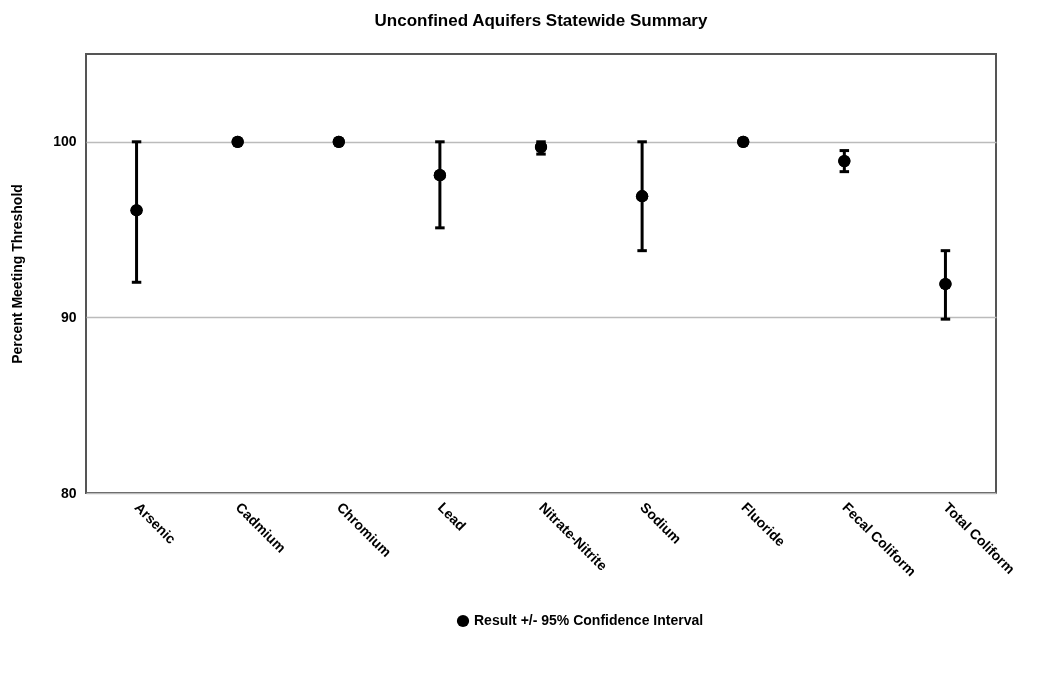  What do you see at coordinates (541, 20) in the screenshot?
I see `chart-title: Unconfined Aquifers Statewide Summary` at bounding box center [541, 20].